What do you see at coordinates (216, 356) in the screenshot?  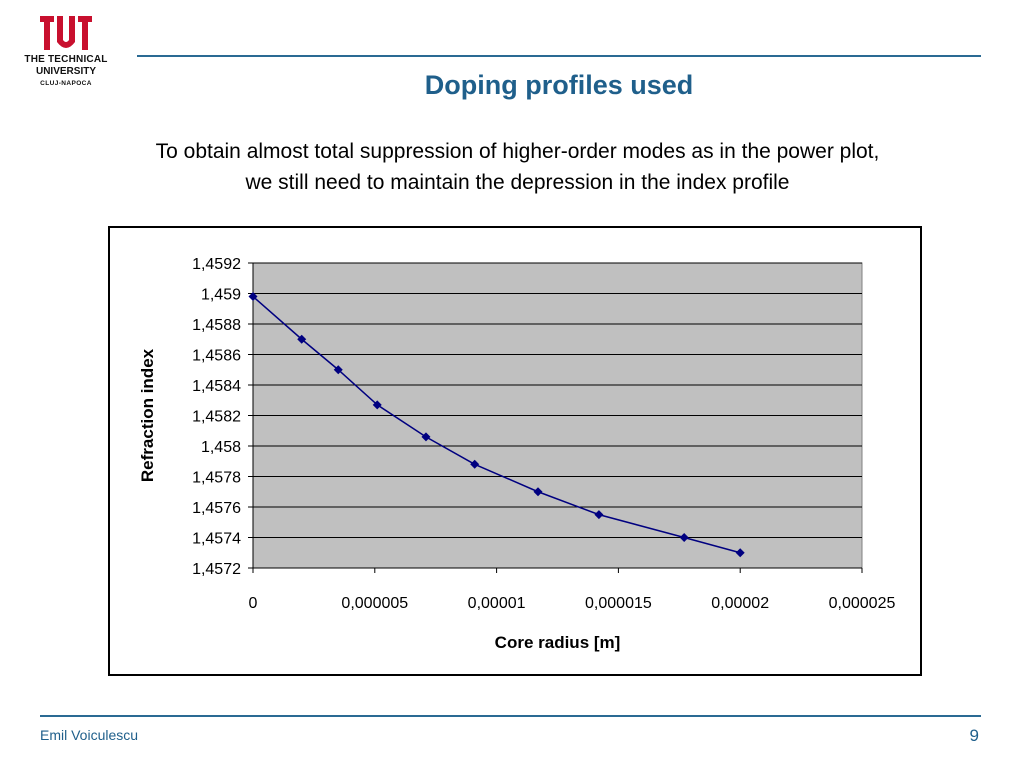 I see `y-tick-label: 1,4586` at bounding box center [216, 356].